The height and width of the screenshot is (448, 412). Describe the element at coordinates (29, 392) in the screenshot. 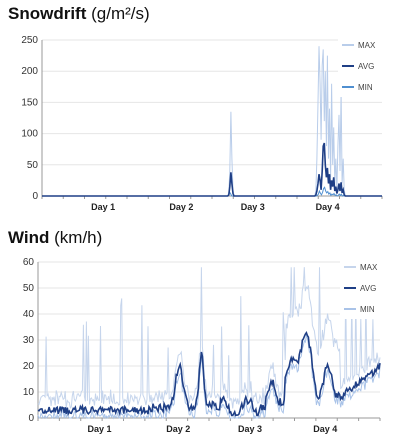

I see `y-tick-label: 10` at that location.